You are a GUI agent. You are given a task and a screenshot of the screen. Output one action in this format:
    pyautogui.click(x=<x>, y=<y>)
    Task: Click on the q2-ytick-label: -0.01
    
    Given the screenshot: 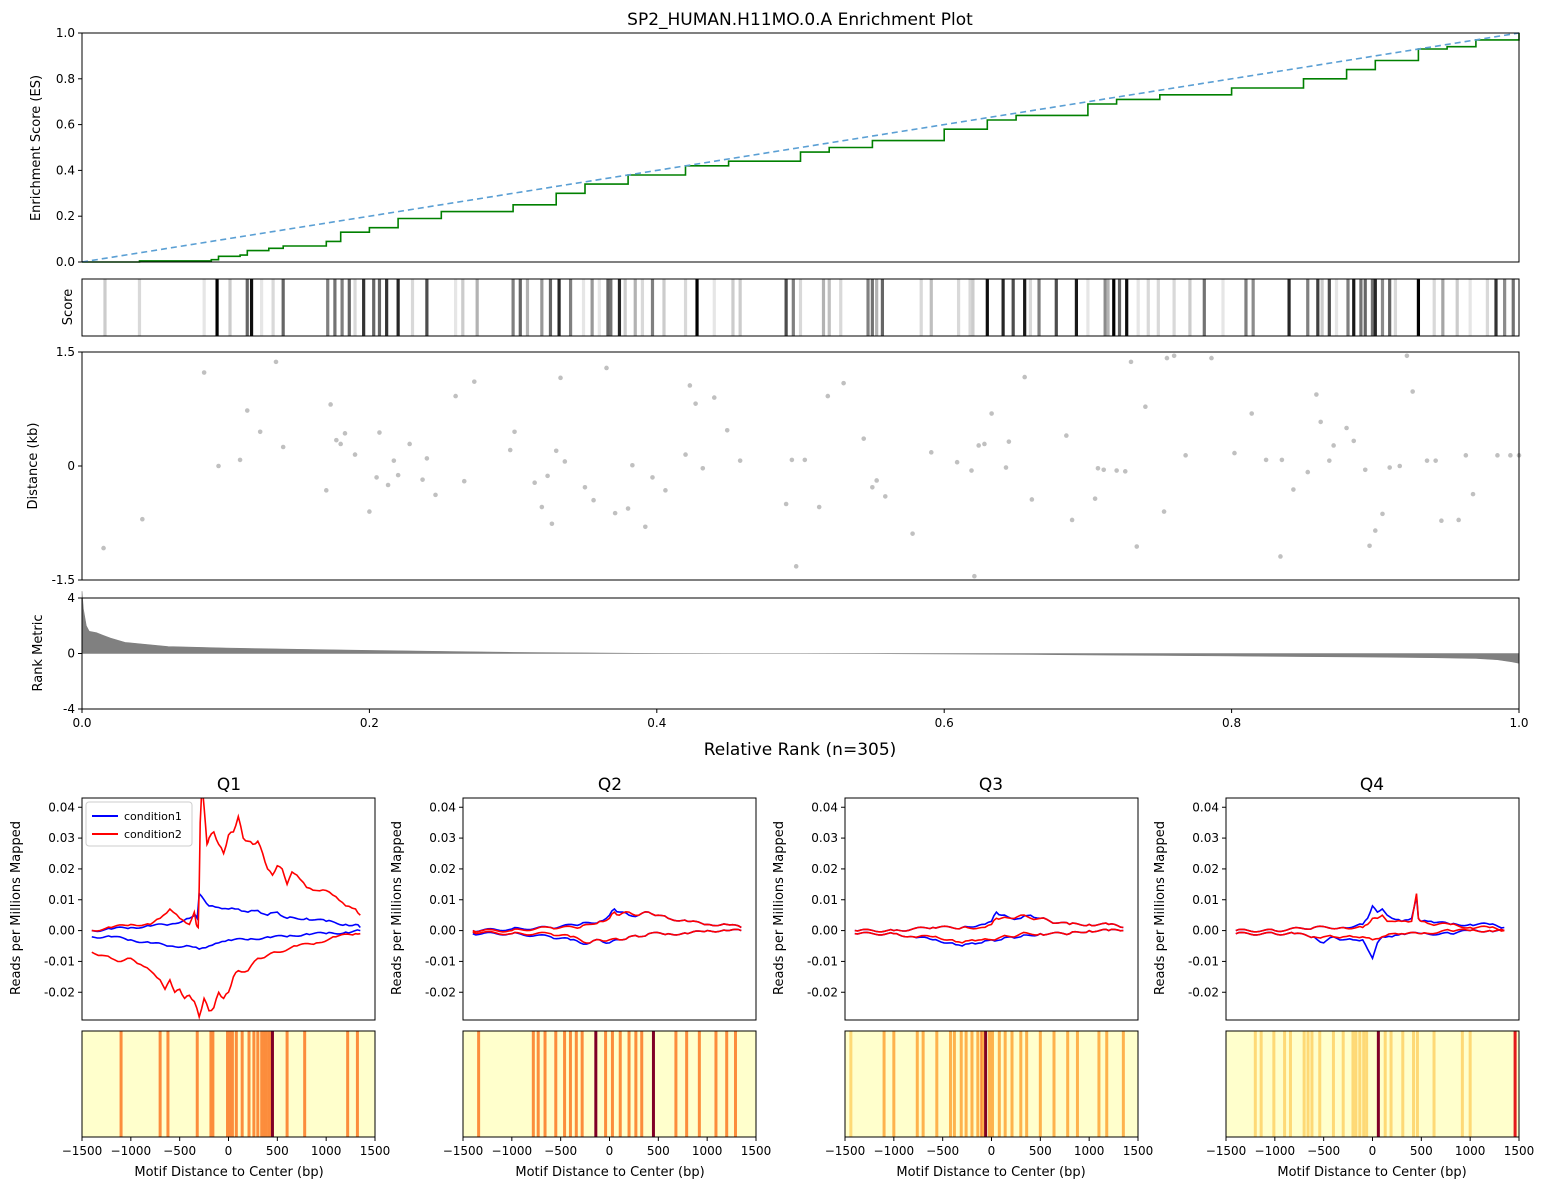 What is the action you would take?
    pyautogui.click(x=440, y=961)
    